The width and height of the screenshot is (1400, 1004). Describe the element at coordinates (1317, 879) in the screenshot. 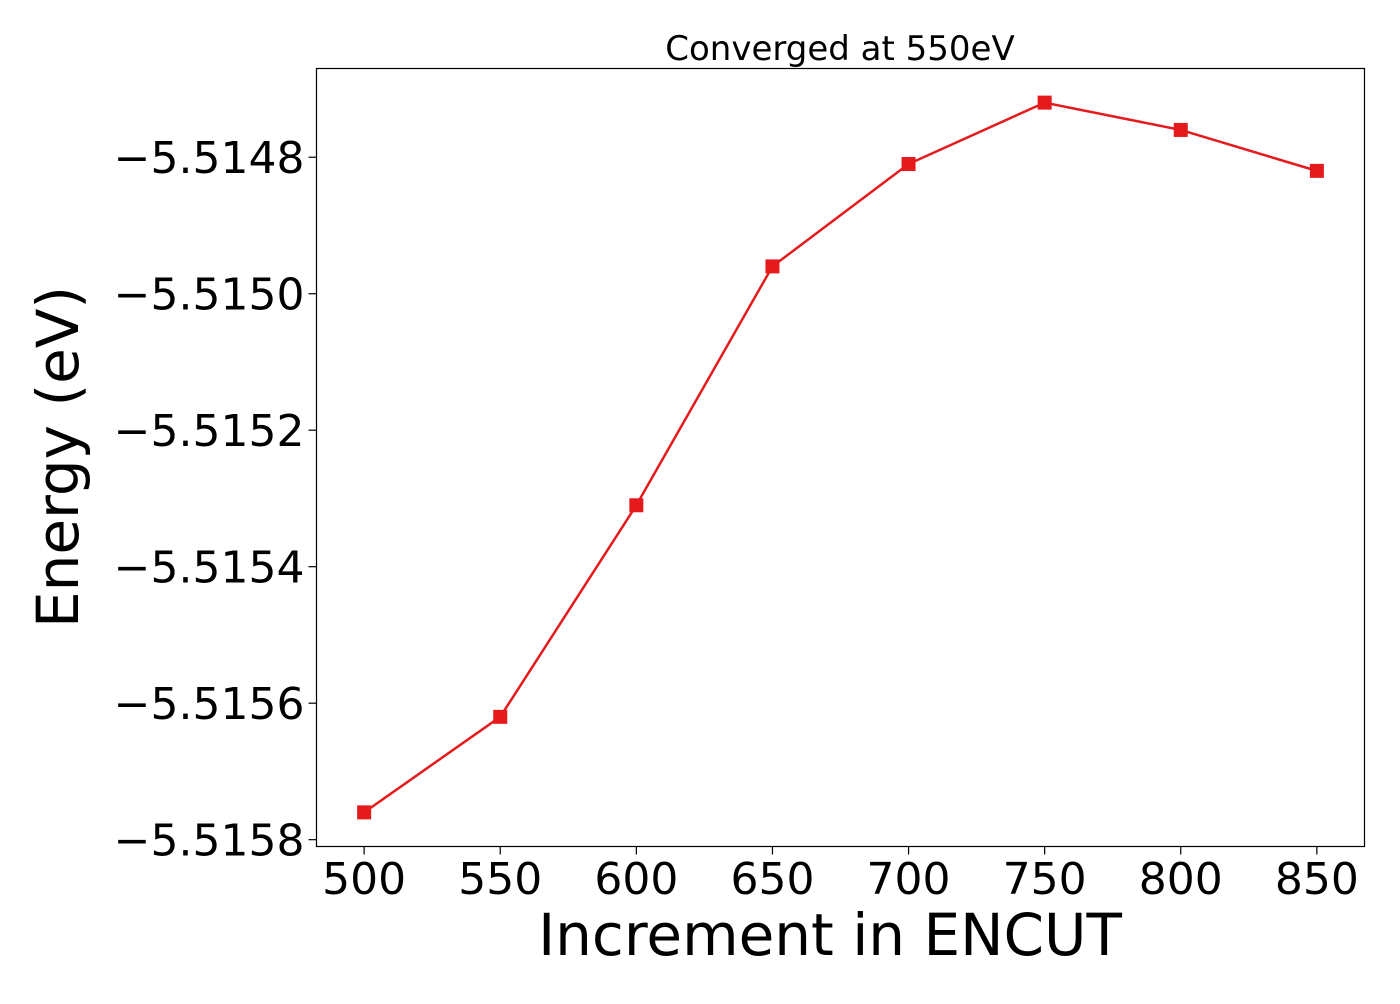

I see `x-tick-label: 850` at that location.